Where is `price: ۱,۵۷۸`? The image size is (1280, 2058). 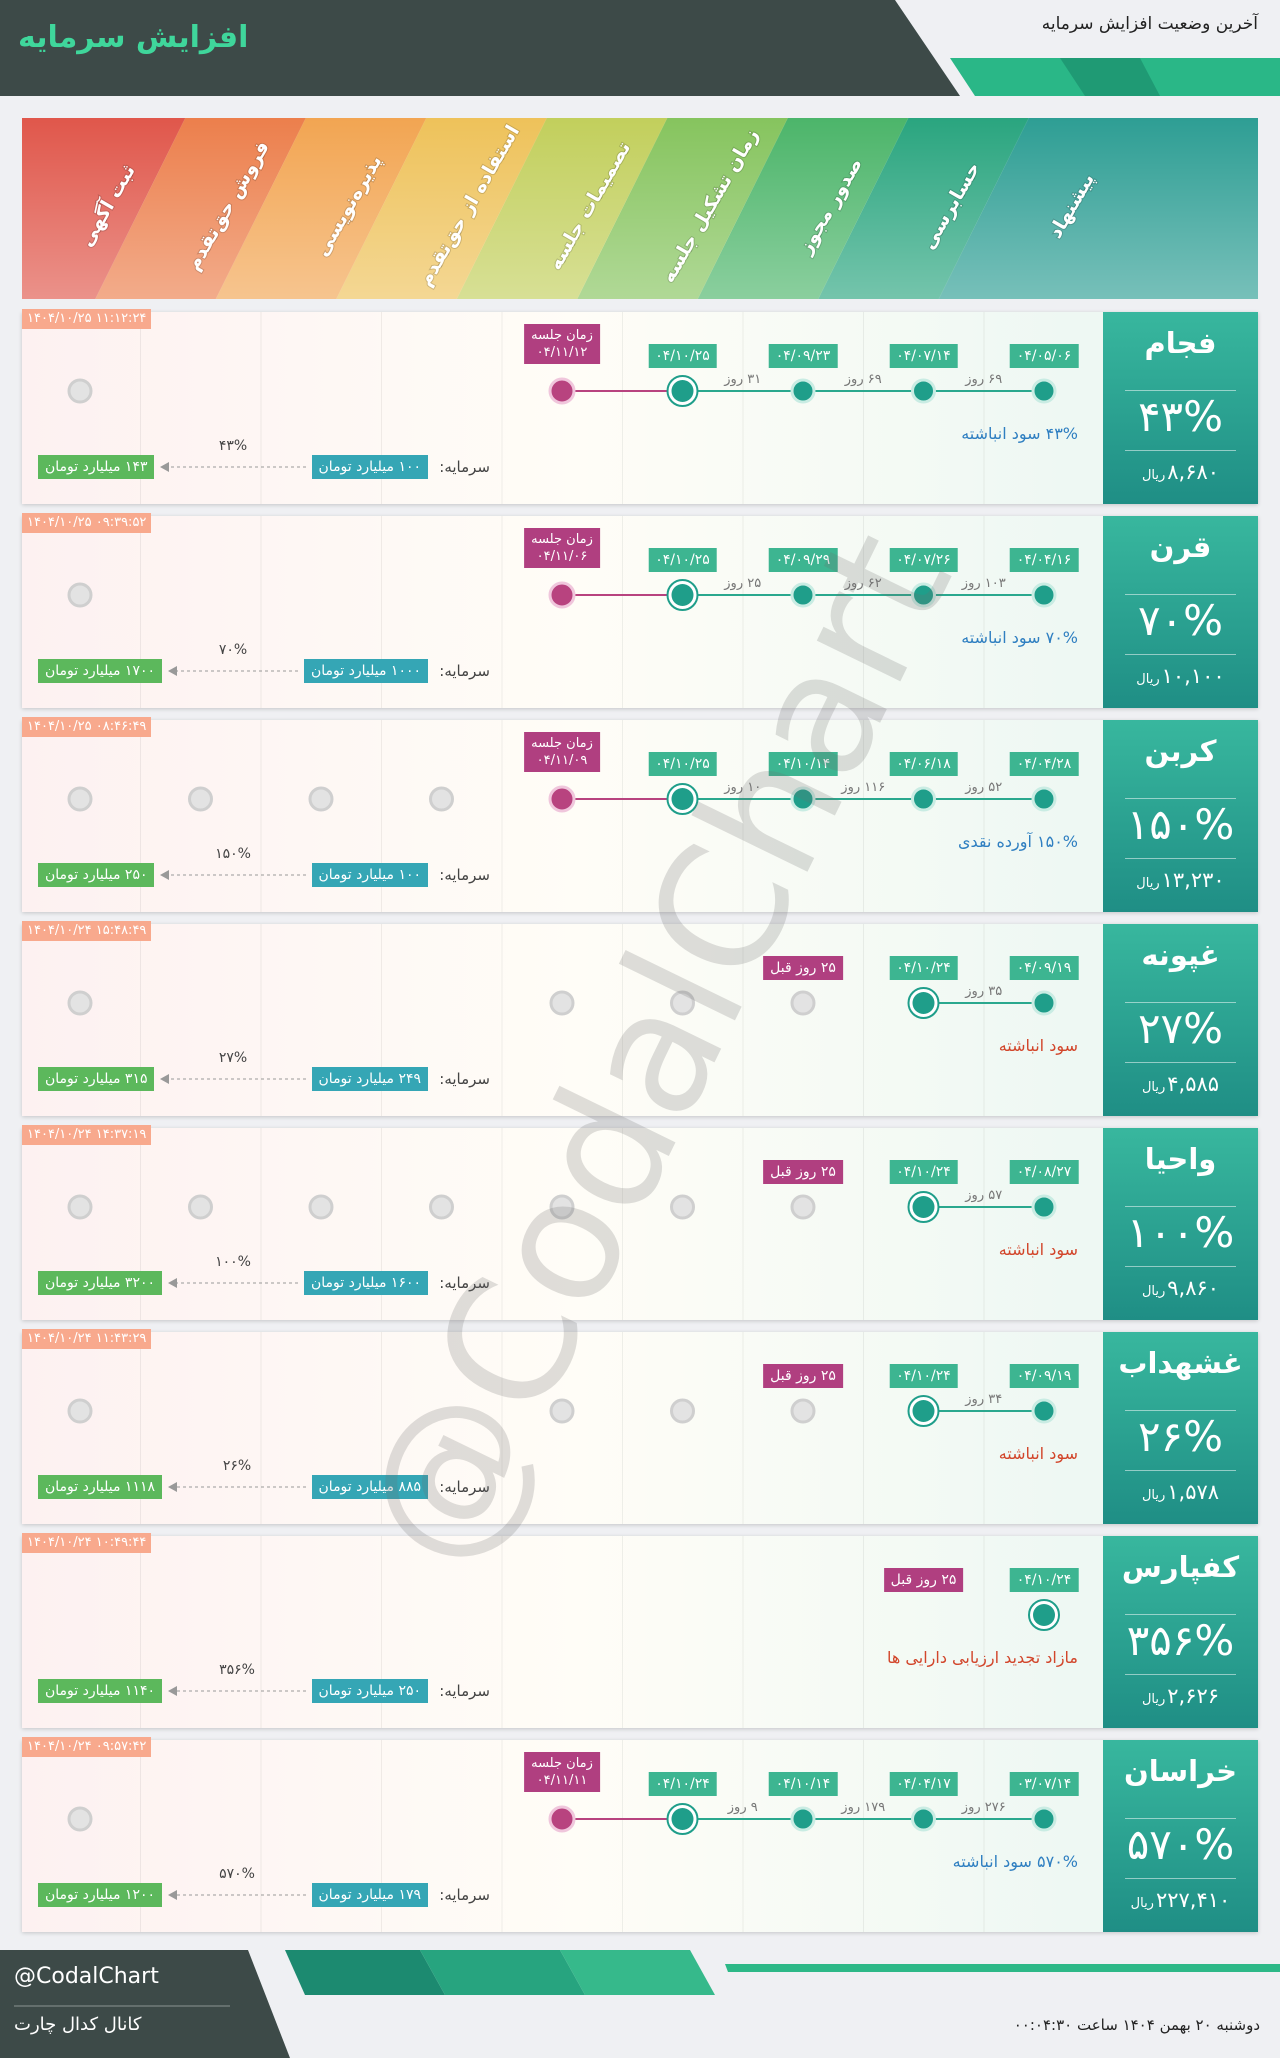
price: ۱,۵۷۸ is located at coordinates (1193, 1492).